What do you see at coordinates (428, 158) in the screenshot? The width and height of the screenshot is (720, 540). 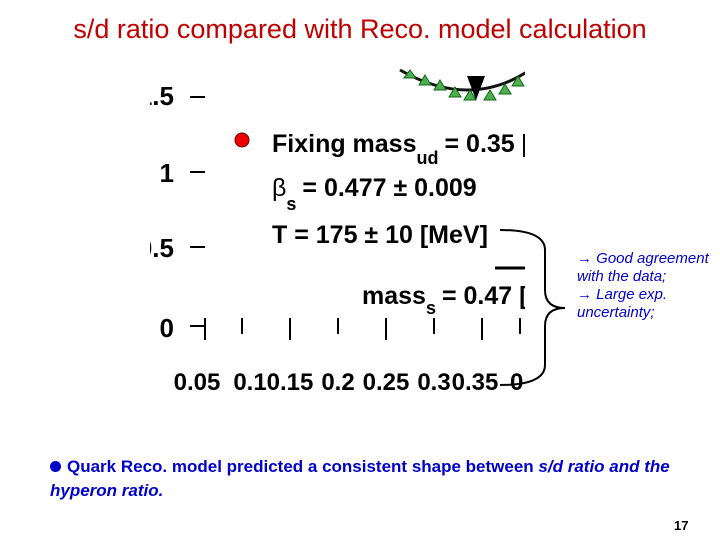 I see `legend-sub: ud` at bounding box center [428, 158].